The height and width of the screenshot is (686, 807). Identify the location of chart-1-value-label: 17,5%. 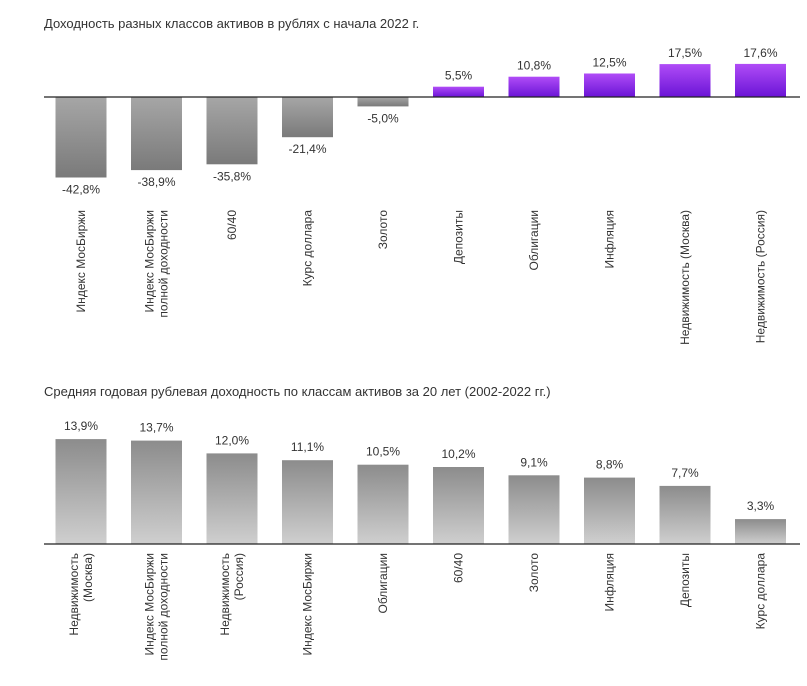
(685, 53).